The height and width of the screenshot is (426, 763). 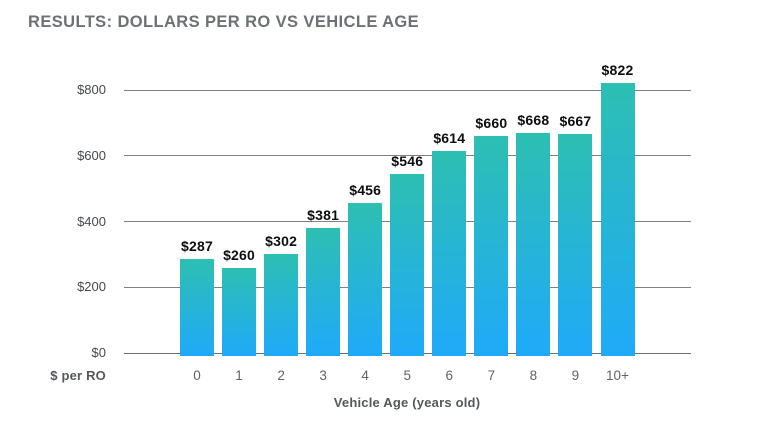 What do you see at coordinates (617, 375) in the screenshot?
I see `x-tick-label: 10+` at bounding box center [617, 375].